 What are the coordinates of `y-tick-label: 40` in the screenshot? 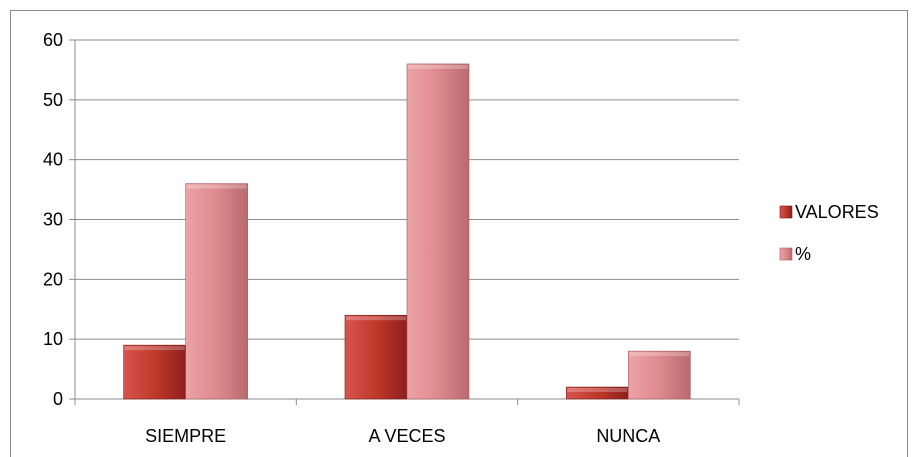 It's located at (53, 160).